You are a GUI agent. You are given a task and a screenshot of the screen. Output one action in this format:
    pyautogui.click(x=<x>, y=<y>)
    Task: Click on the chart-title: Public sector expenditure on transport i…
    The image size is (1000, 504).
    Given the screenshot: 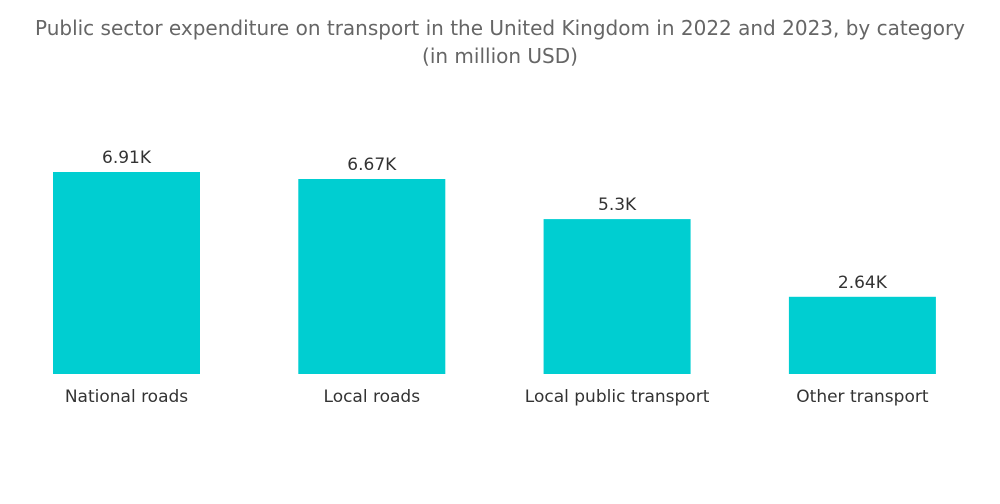 What is the action you would take?
    pyautogui.click(x=500, y=28)
    